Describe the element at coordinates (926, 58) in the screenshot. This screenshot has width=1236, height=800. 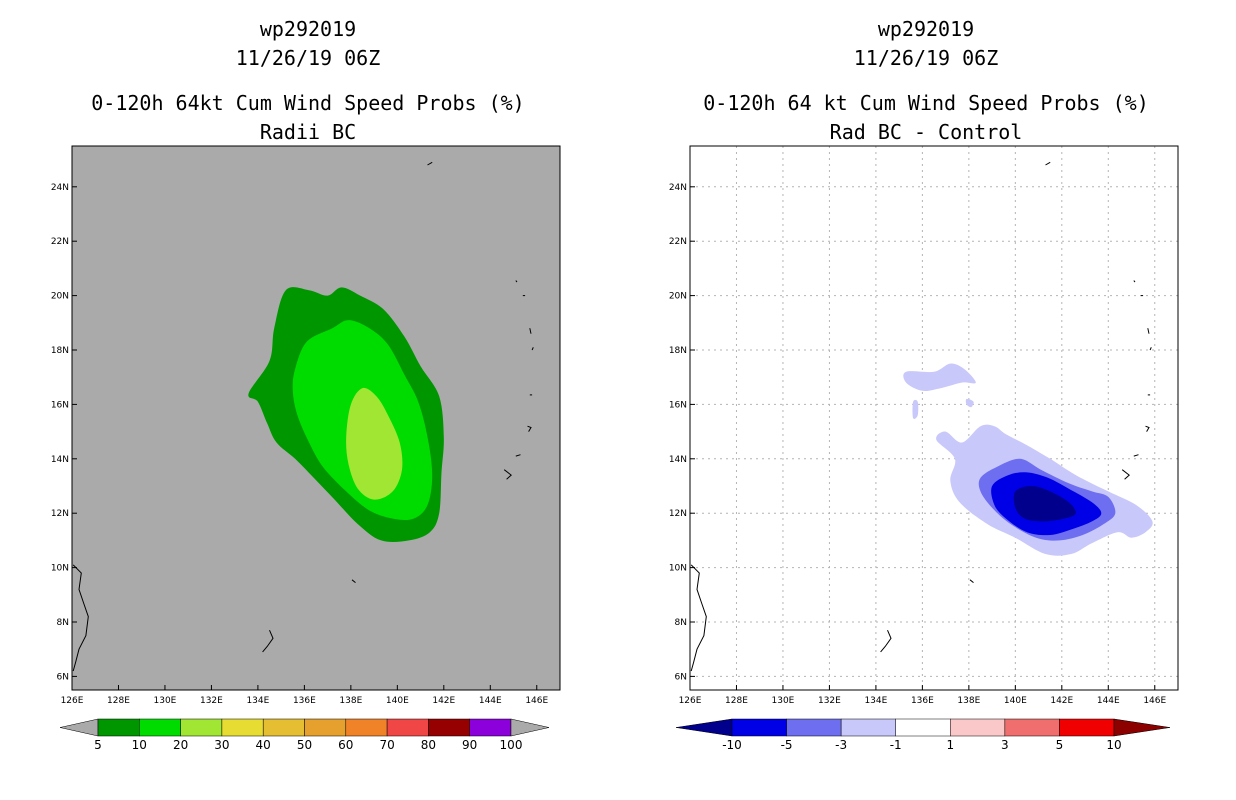
I see `right-title-date: 11/26/19 06Z` at that location.